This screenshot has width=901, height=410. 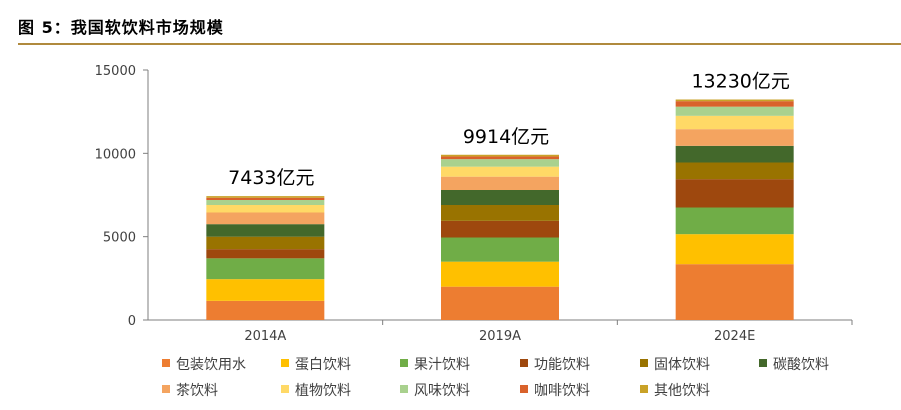 I want to click on bar-stack-2024E, so click(x=734, y=209).